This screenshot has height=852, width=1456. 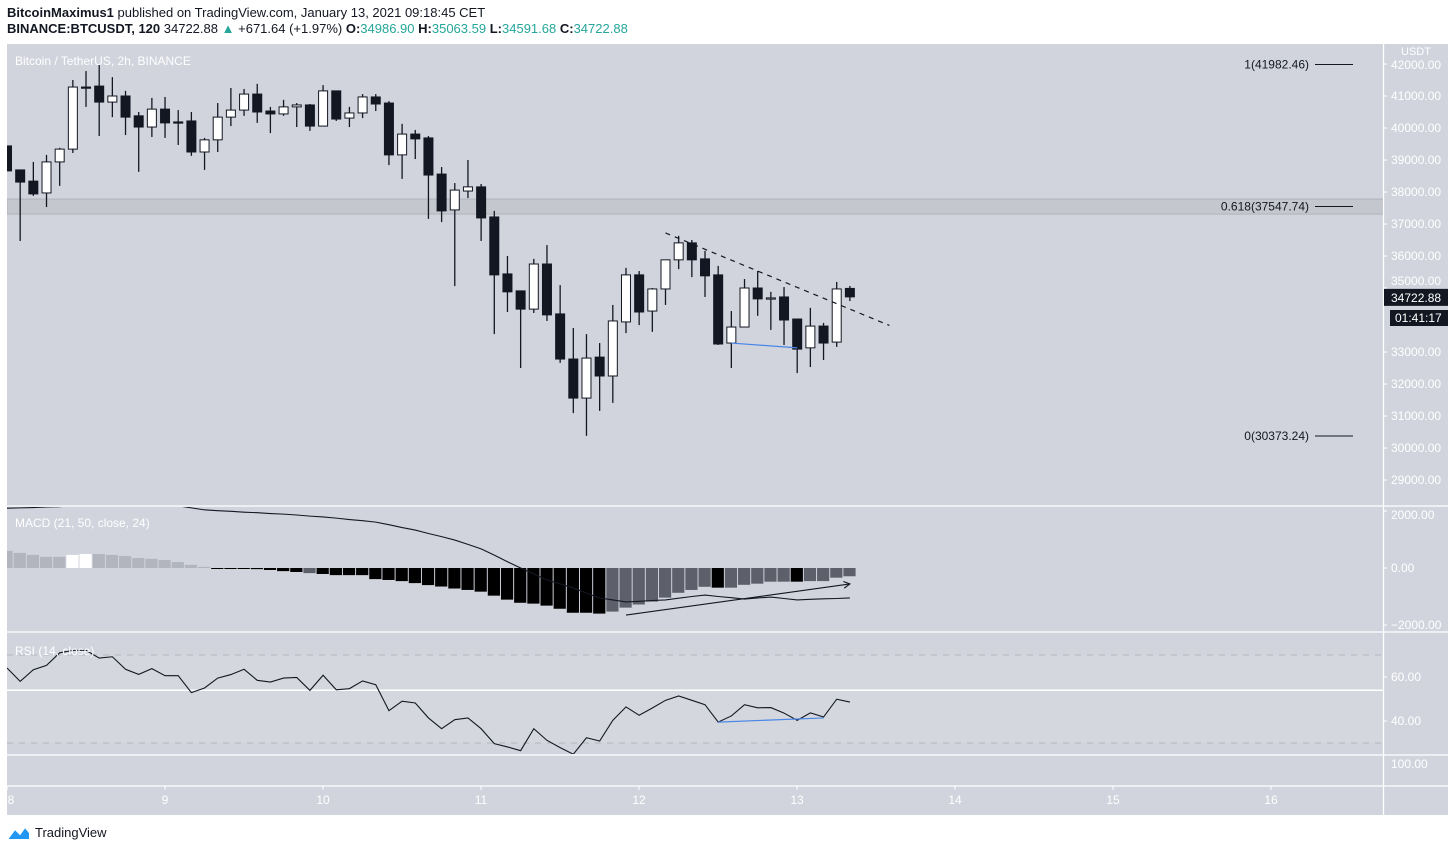 What do you see at coordinates (71, 832) in the screenshot?
I see `tradingview-brand: TradingView` at bounding box center [71, 832].